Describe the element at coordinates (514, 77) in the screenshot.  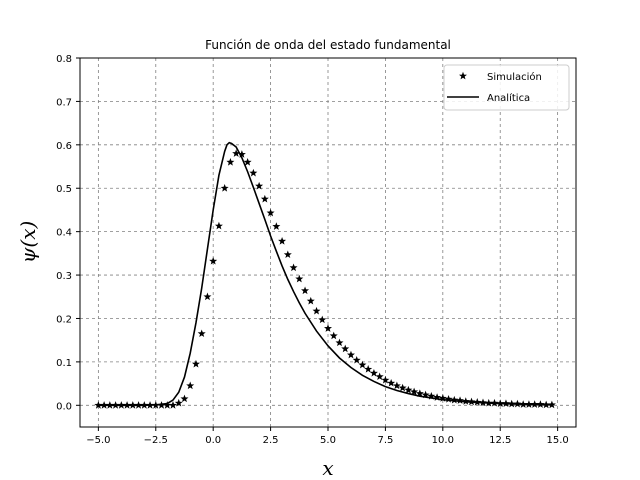
I see `legend-label-simulacion: Simulación` at that location.